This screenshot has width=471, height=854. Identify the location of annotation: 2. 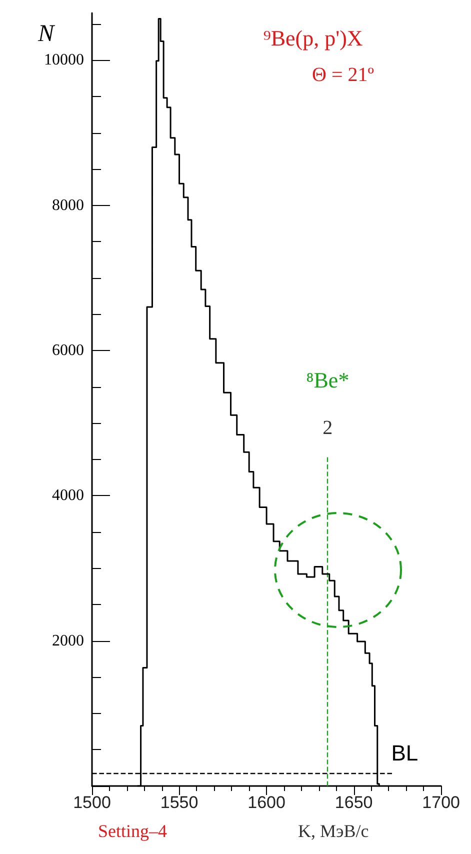
(327, 428).